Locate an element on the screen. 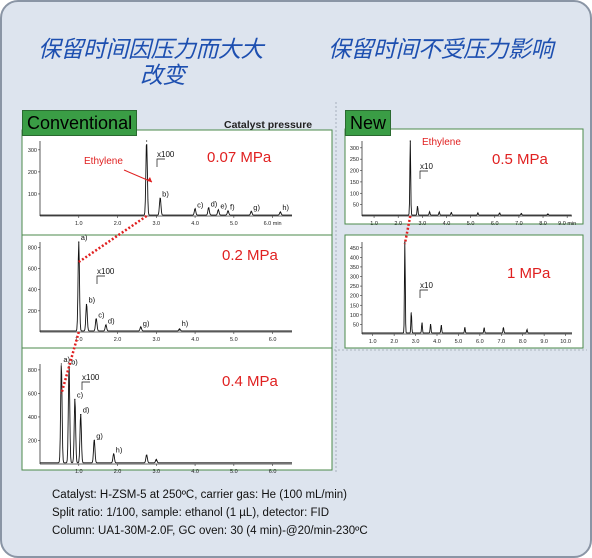  zoom-label: x10 is located at coordinates (426, 285).